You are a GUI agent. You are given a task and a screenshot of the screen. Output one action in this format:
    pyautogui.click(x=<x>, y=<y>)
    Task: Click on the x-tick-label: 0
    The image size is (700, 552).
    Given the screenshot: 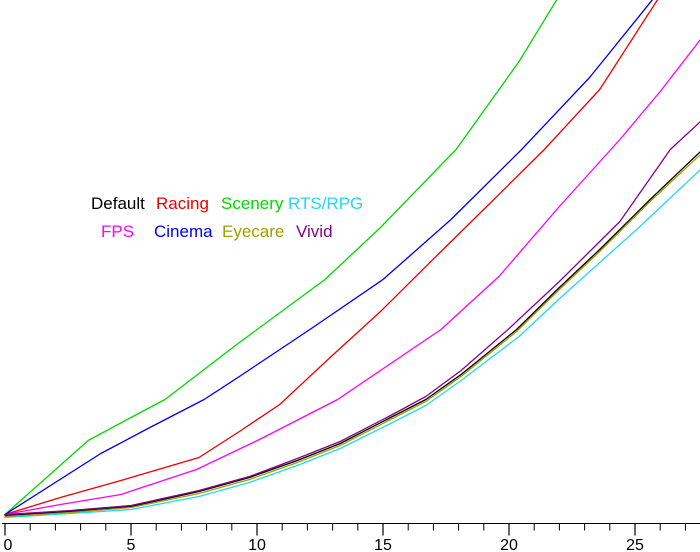 What is the action you would take?
    pyautogui.click(x=8, y=544)
    